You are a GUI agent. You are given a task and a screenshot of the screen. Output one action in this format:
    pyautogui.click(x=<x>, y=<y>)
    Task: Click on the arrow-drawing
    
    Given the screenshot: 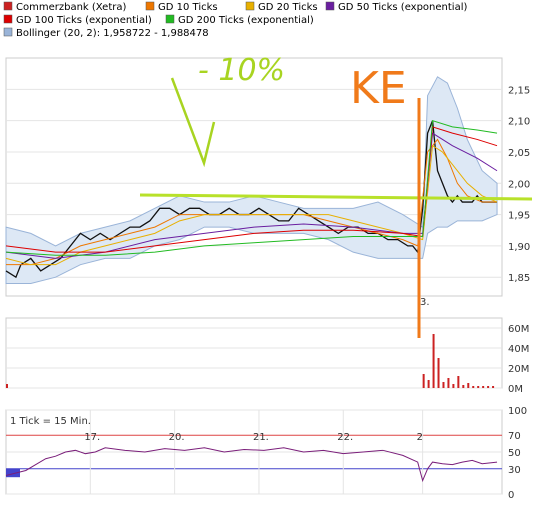 What is the action you would take?
    pyautogui.click(x=193, y=122)
    